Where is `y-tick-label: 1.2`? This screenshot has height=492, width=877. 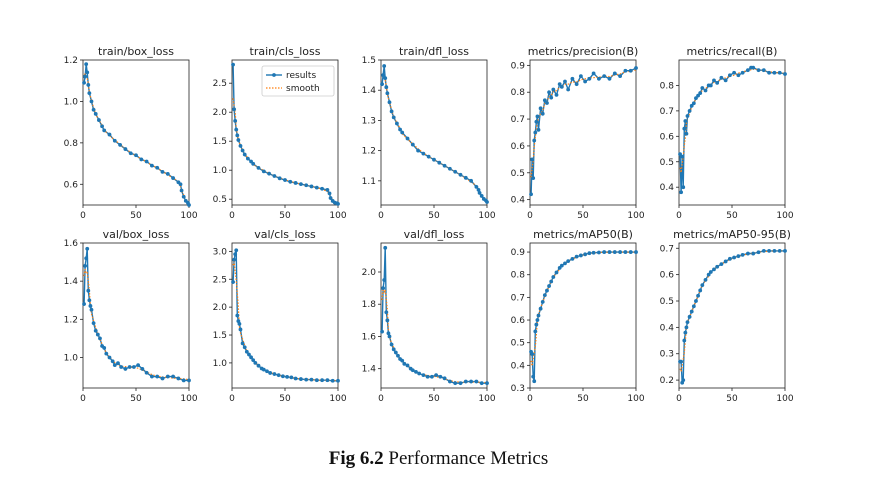 y-tick-label: 1.2 is located at coordinates (71, 61).